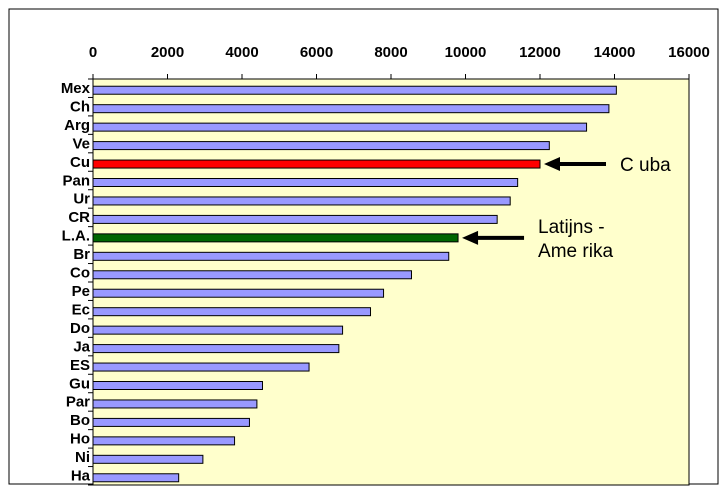 The height and width of the screenshot is (491, 728). I want to click on bar-cr, so click(295, 219).